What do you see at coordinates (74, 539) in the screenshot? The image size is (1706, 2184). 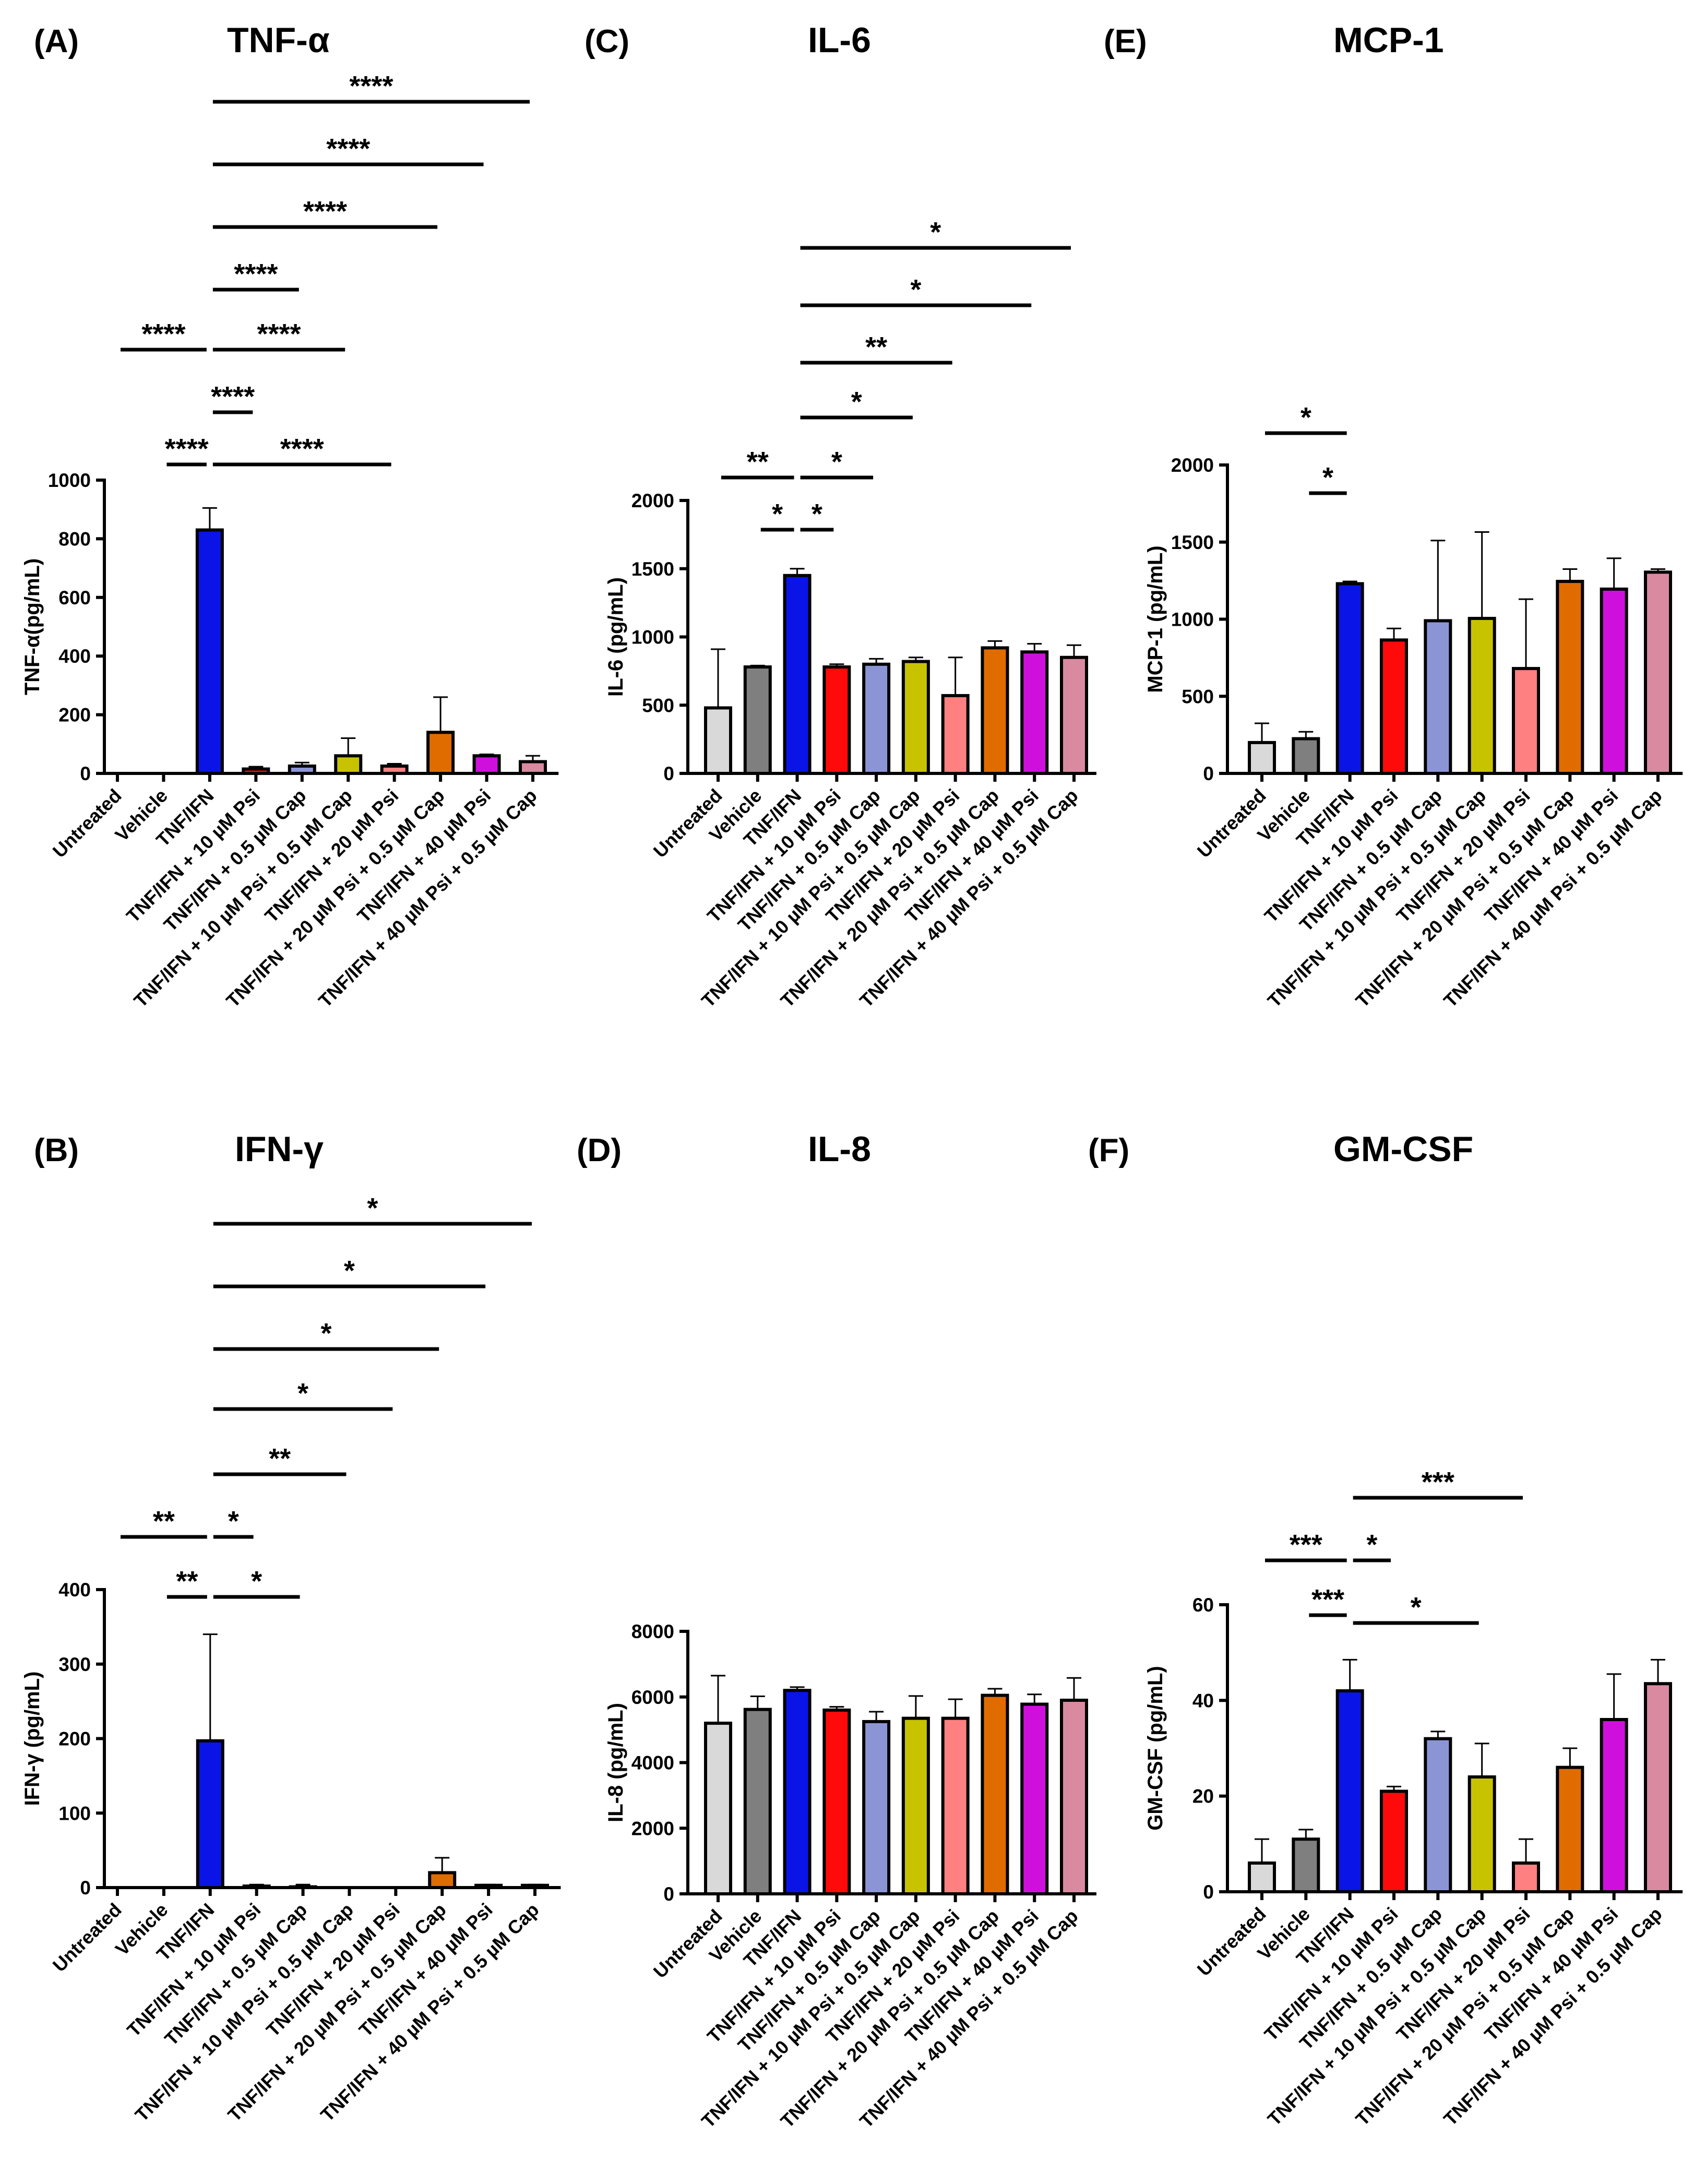 I see `y-tick-label: 800` at bounding box center [74, 539].